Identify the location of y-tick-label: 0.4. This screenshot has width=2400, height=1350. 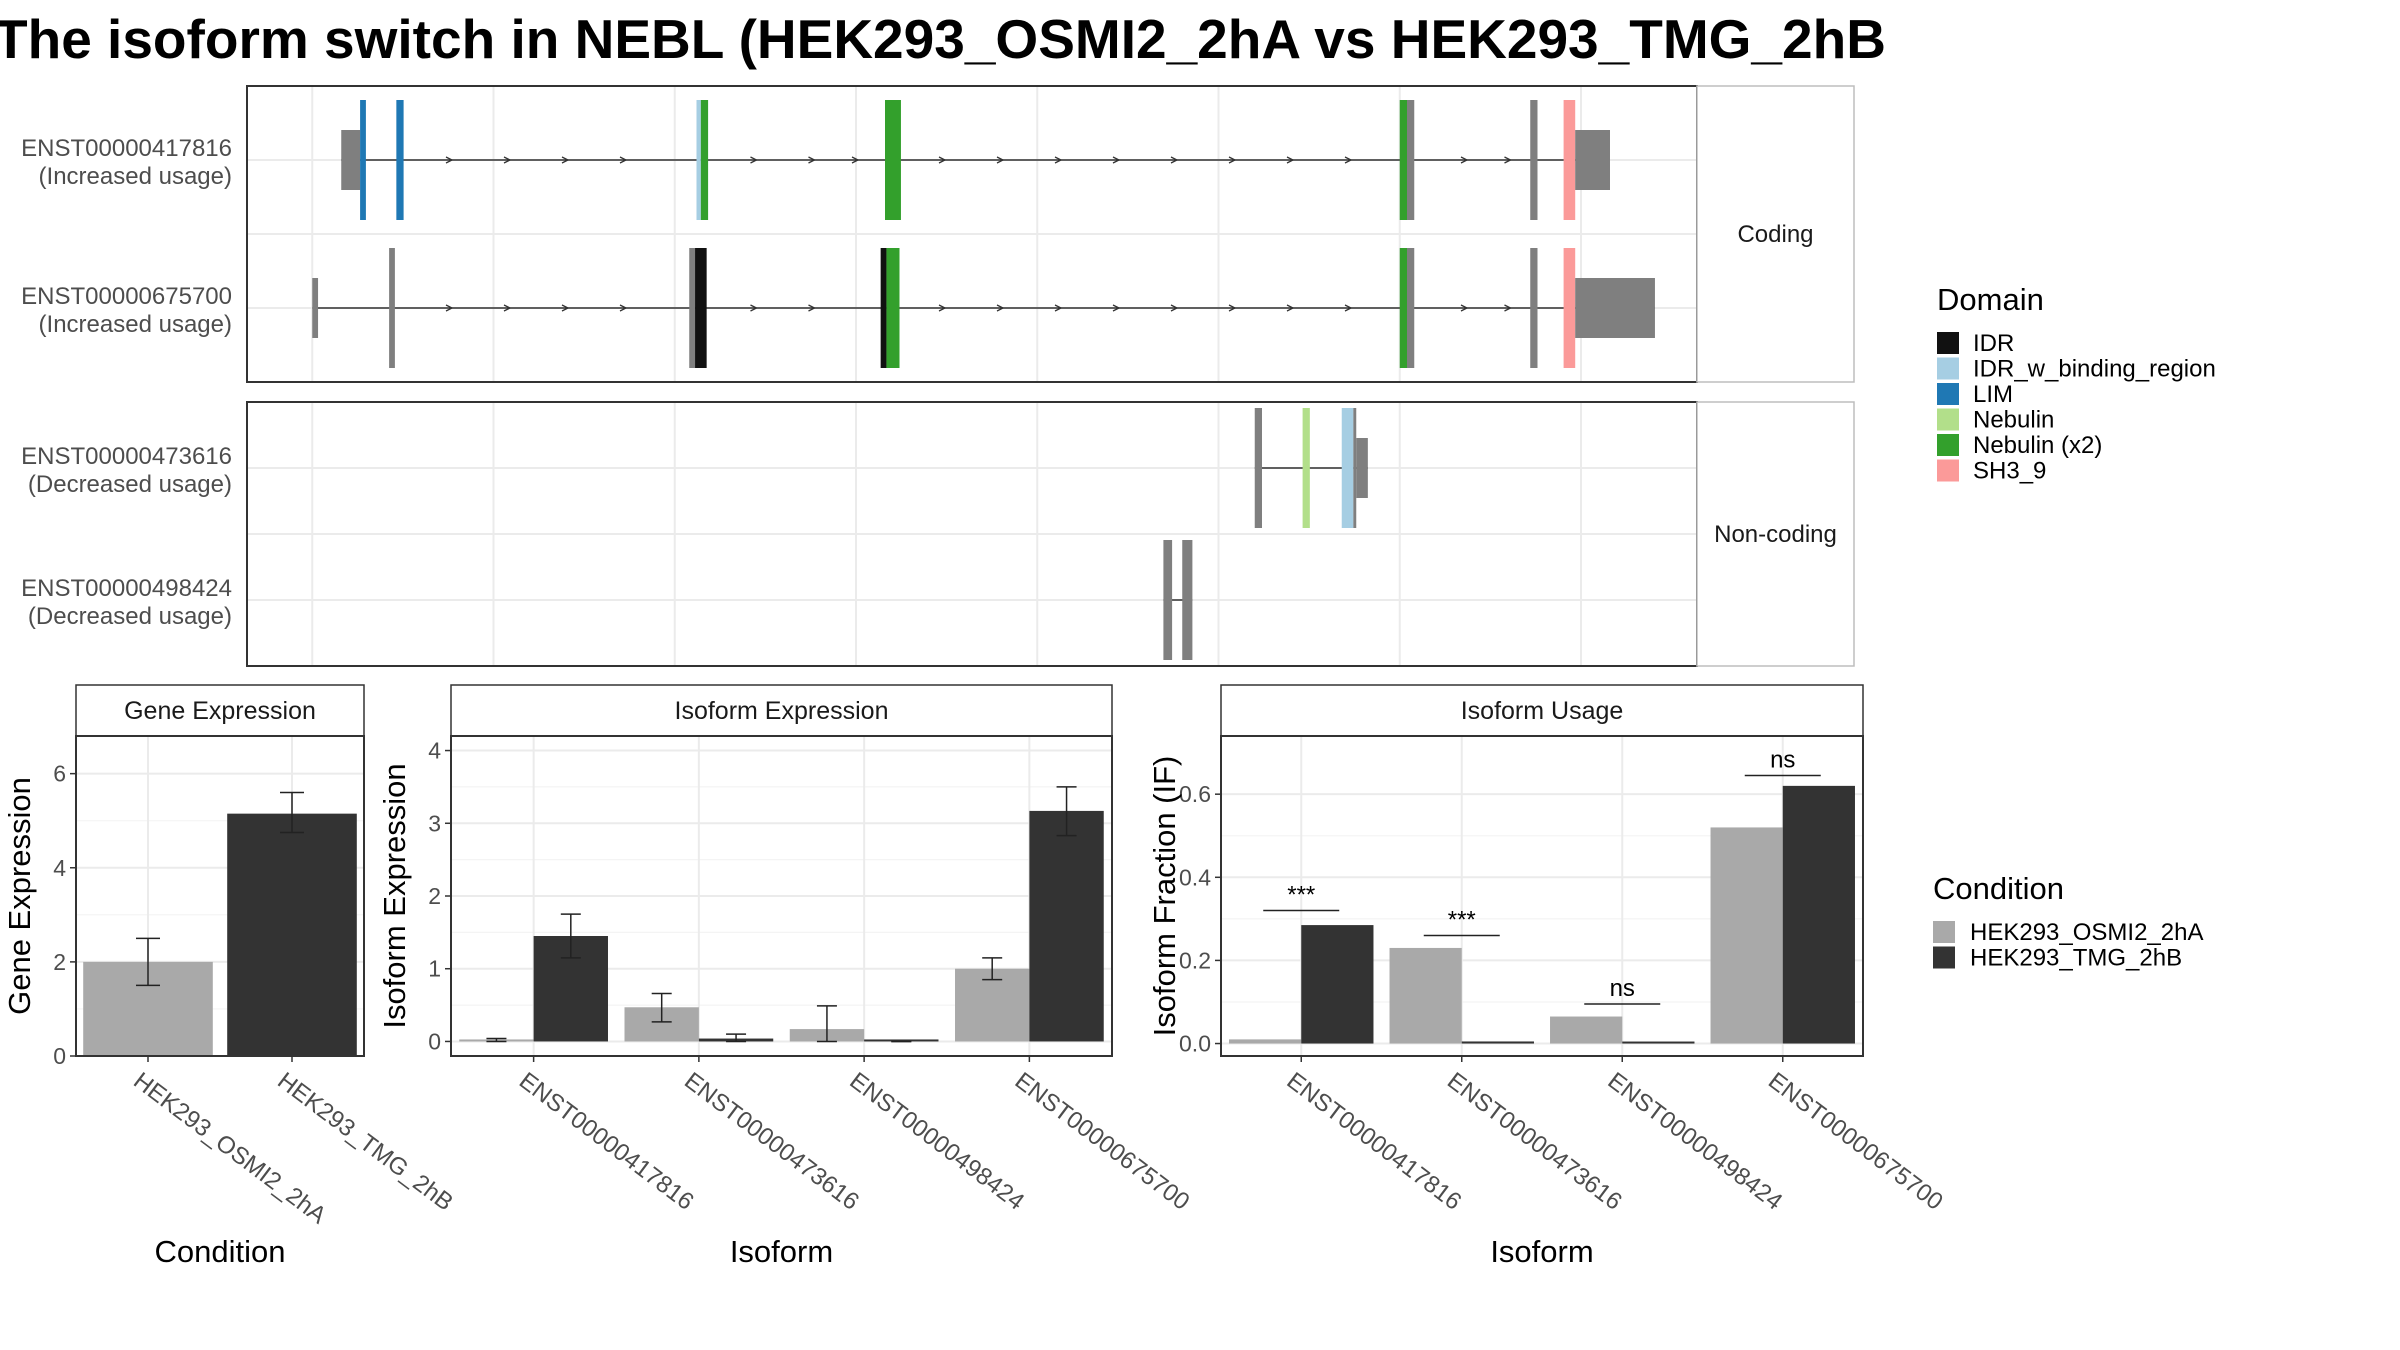
(1195, 877).